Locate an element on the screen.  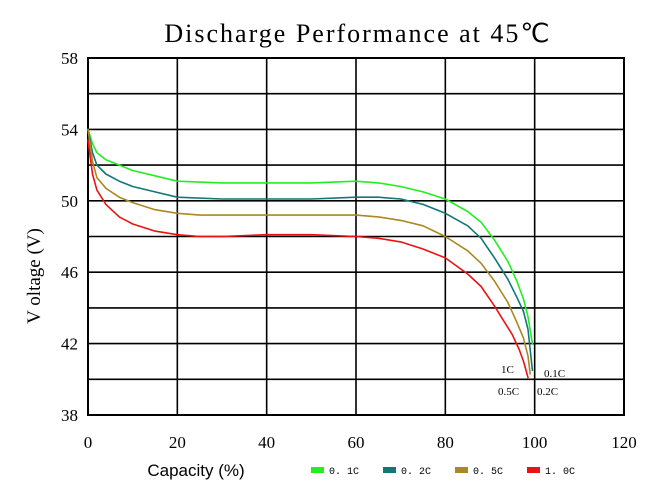
legend: 0. 1C 0. 2C 0. 5C 1. 0C is located at coordinates (443, 472).